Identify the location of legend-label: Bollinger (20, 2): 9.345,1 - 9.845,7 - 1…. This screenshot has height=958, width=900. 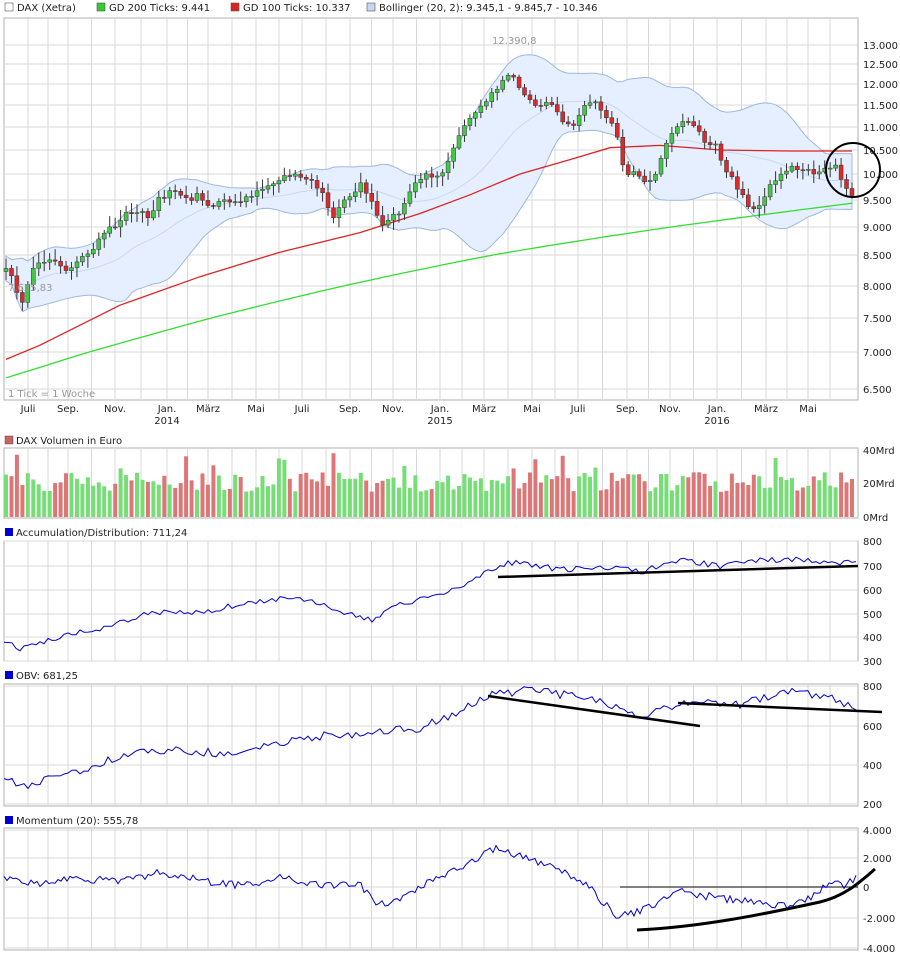
(488, 8).